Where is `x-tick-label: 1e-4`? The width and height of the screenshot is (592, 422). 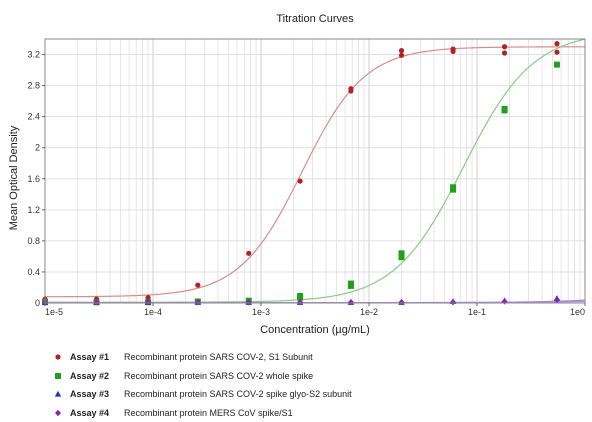
x-tick-label: 1e-4 is located at coordinates (153, 312).